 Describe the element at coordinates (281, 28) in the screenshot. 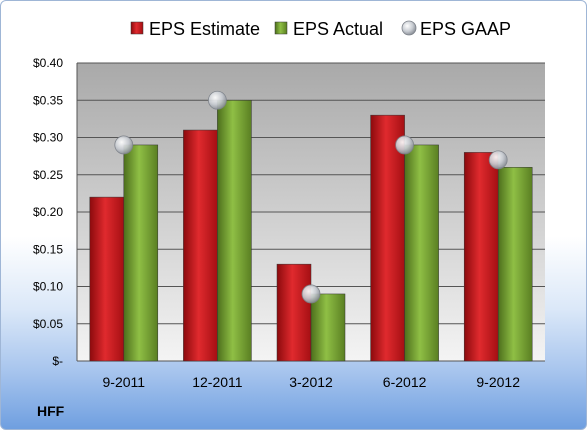

I see `legend-eps-actual-swatch` at that location.